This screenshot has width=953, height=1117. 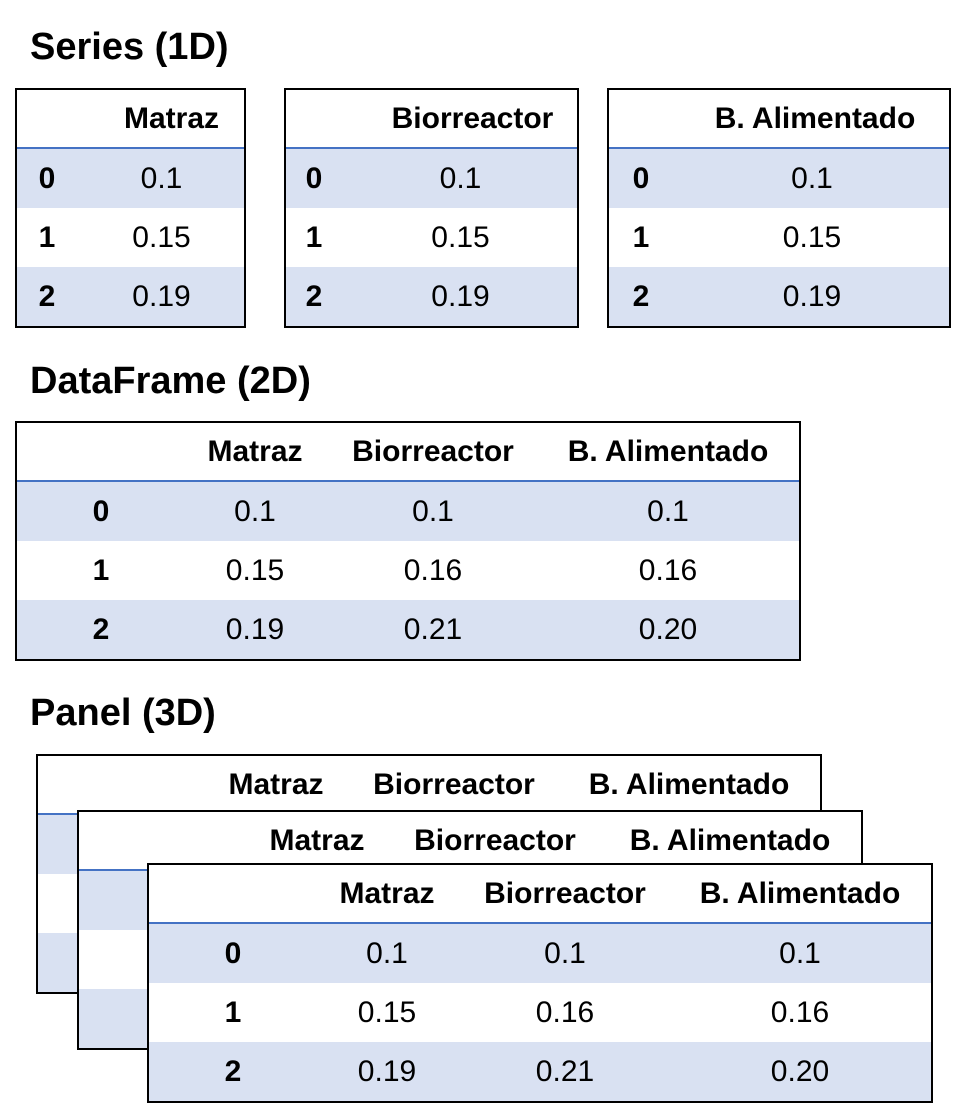 What do you see at coordinates (123, 713) in the screenshot?
I see `panel-section-title: Panel (3D)` at bounding box center [123, 713].